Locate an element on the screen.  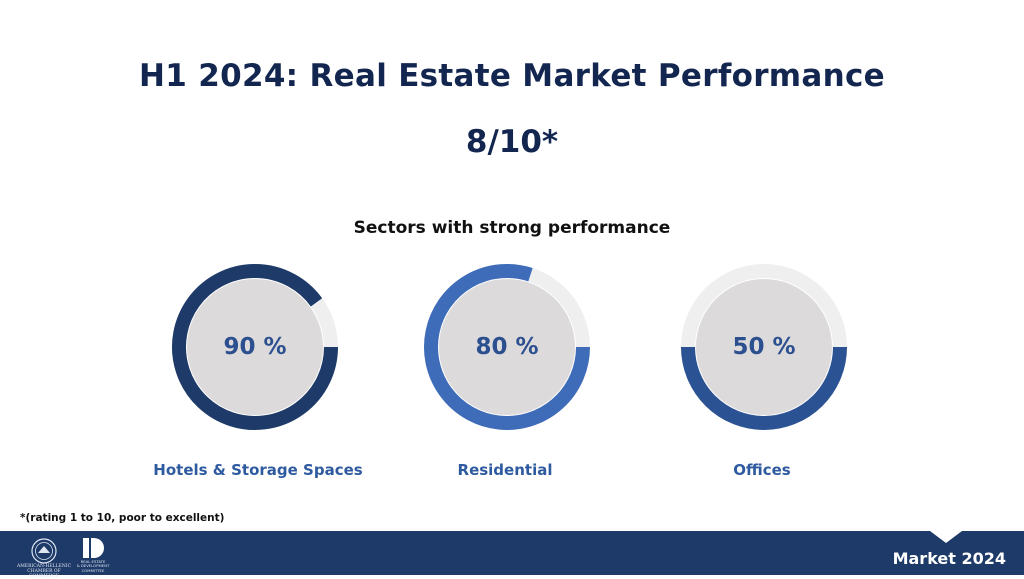
committee-logo-icon is located at coordinates (93, 548).